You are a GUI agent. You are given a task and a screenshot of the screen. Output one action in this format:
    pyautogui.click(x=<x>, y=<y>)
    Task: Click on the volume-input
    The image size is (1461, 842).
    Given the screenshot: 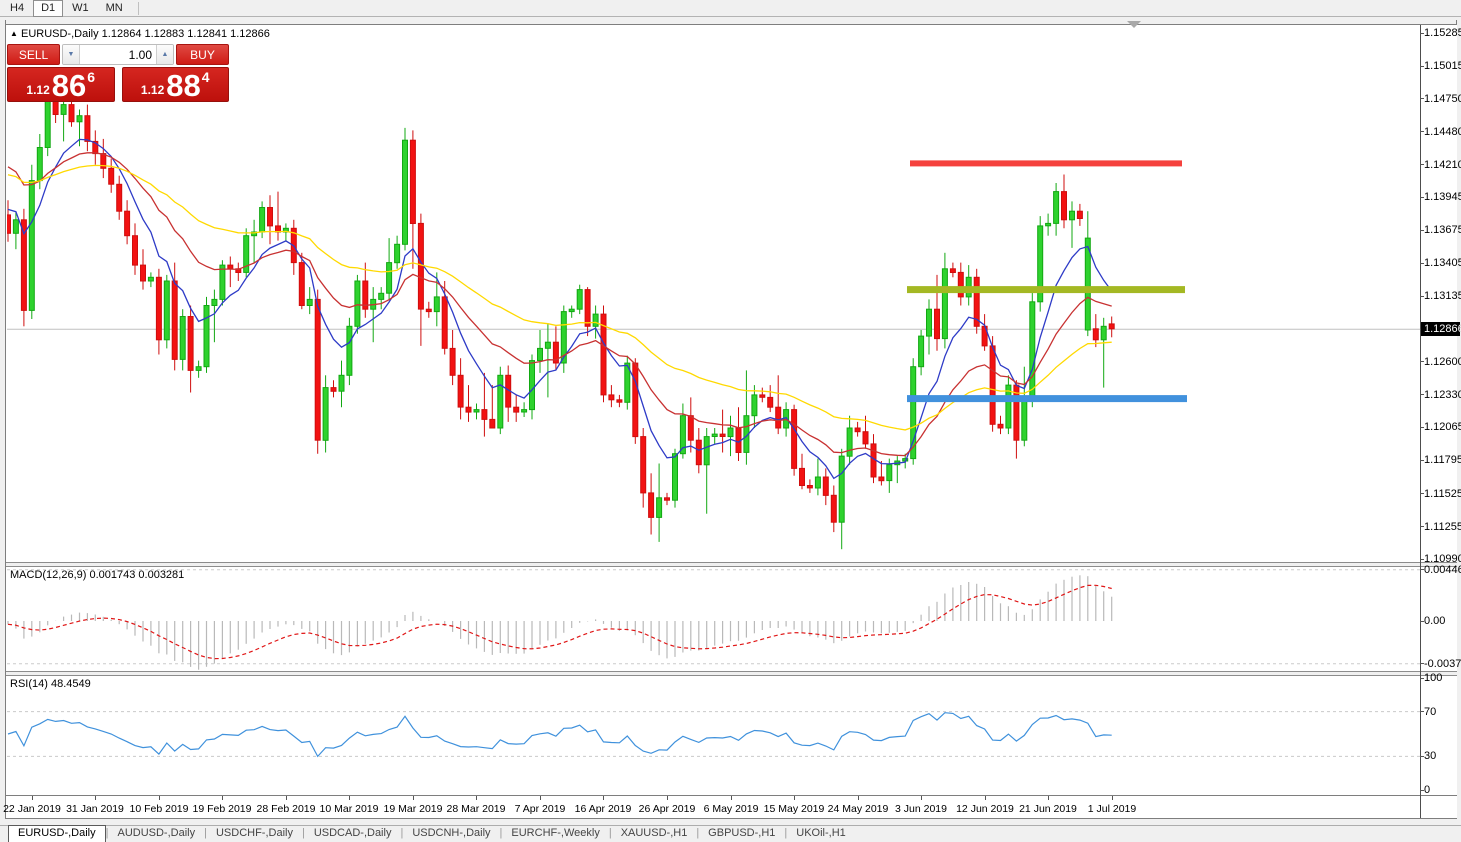 What is the action you would take?
    pyautogui.click(x=118, y=54)
    